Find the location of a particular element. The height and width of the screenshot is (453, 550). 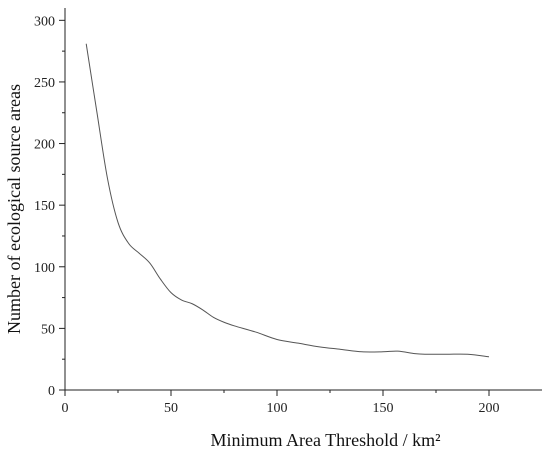

y-tick-label: 150 is located at coordinates (44, 206).